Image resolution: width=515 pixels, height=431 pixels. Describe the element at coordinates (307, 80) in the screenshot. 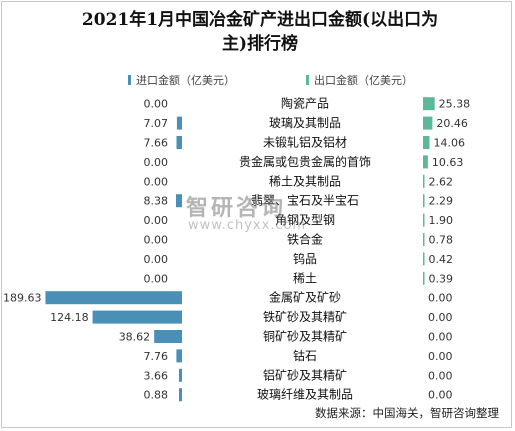

I see `legend-export-swatch` at that location.